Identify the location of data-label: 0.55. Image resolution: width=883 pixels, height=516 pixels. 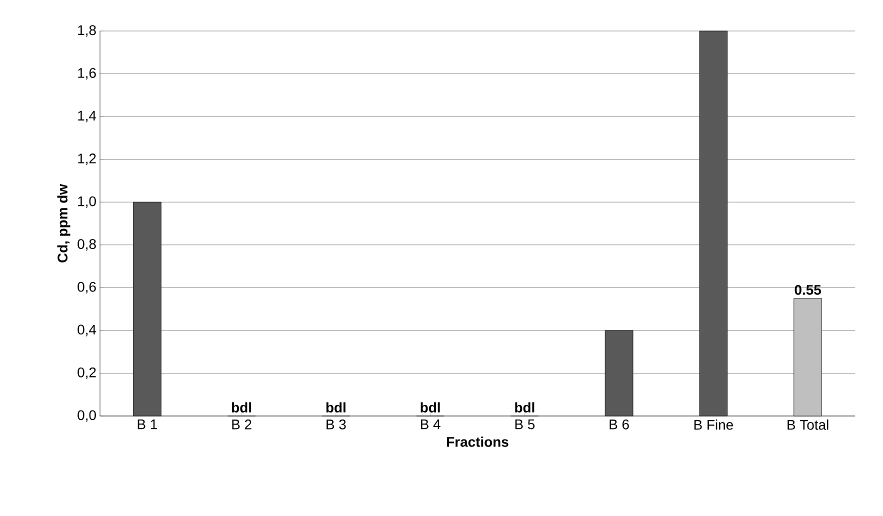
(808, 289).